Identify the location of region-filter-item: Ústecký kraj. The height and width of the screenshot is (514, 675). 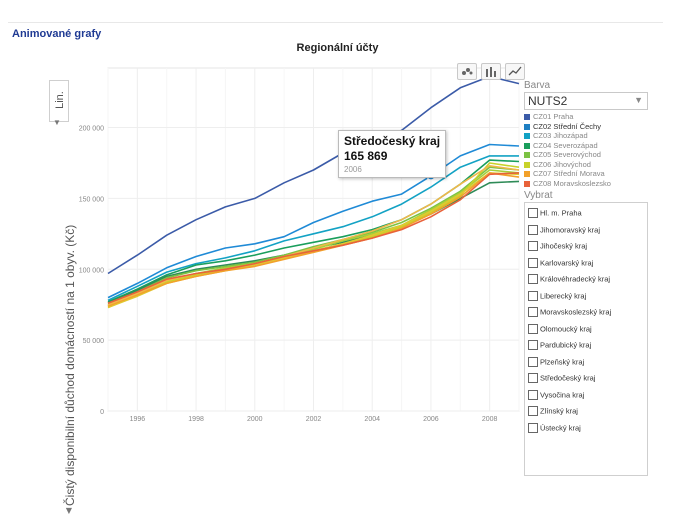
(554, 429).